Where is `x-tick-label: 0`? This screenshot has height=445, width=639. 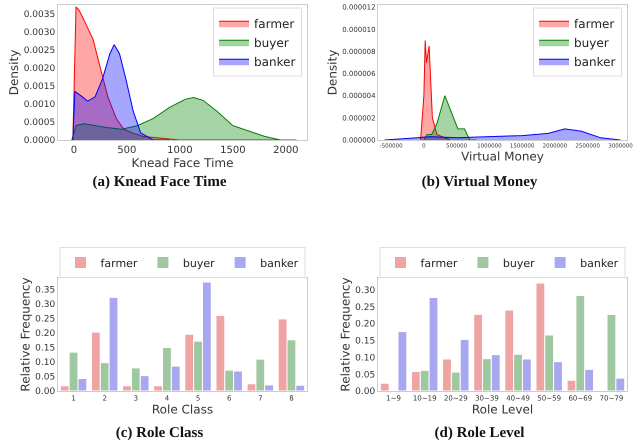
x-tick-label: 0 is located at coordinates (74, 150).